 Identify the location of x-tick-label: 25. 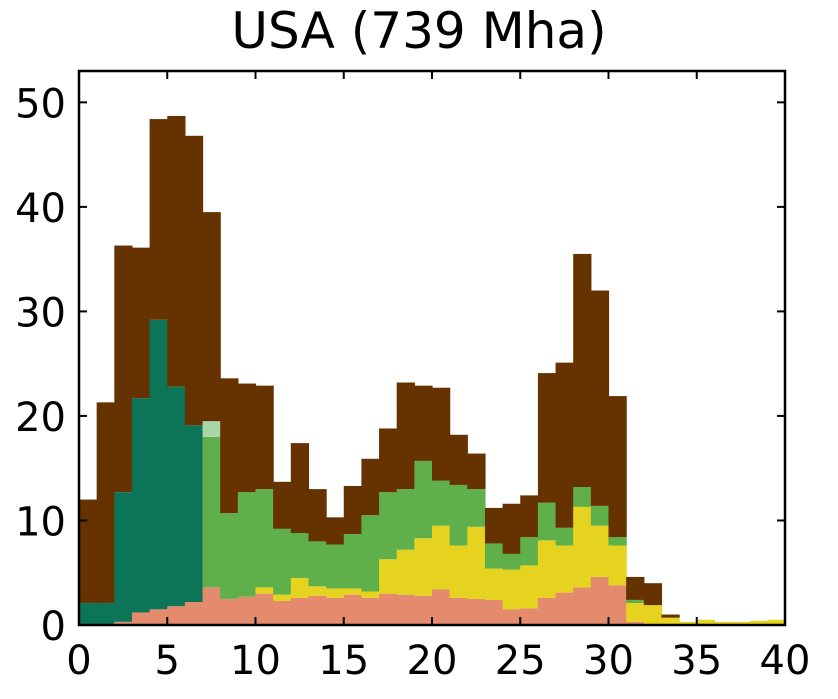
(520, 661).